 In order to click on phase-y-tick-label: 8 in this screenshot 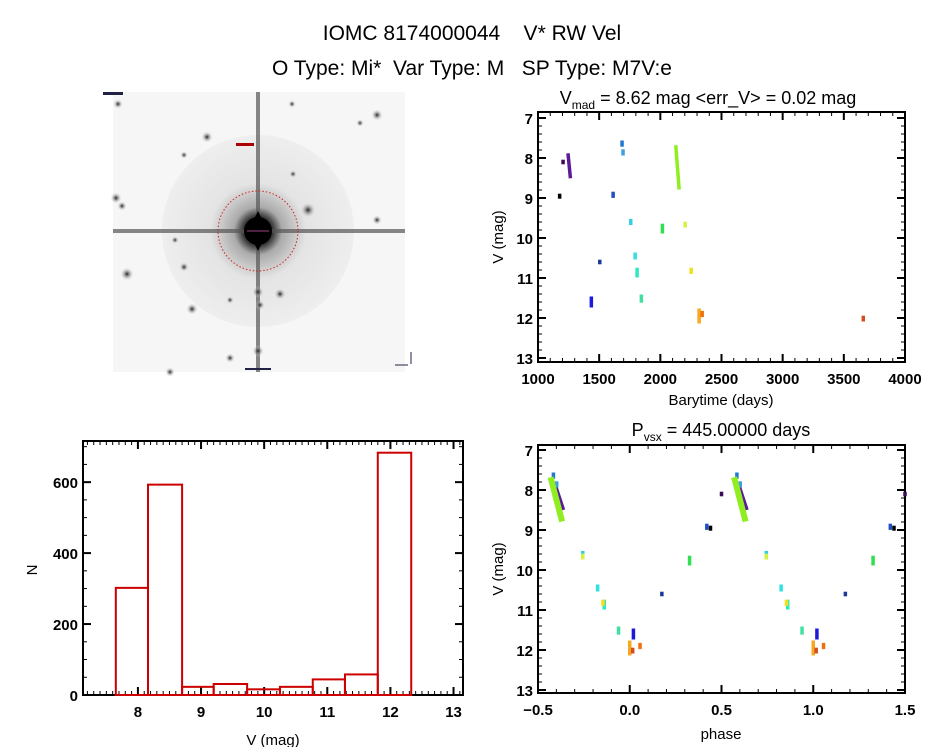, I will do `click(529, 491)`.